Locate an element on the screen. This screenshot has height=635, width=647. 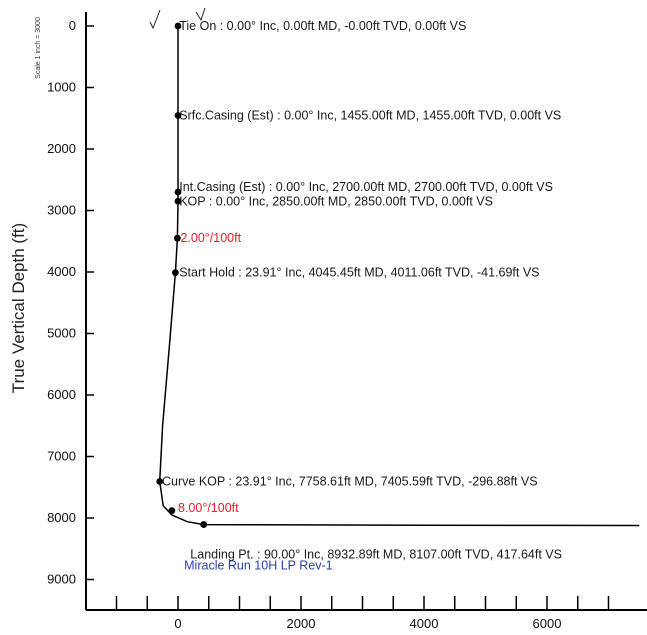
x-tick-label: 6000 is located at coordinates (547, 623).